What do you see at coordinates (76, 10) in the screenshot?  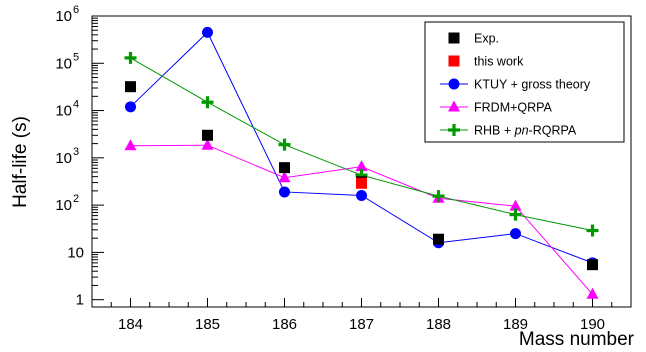 I see `y-tick-exponent: 6` at bounding box center [76, 10].